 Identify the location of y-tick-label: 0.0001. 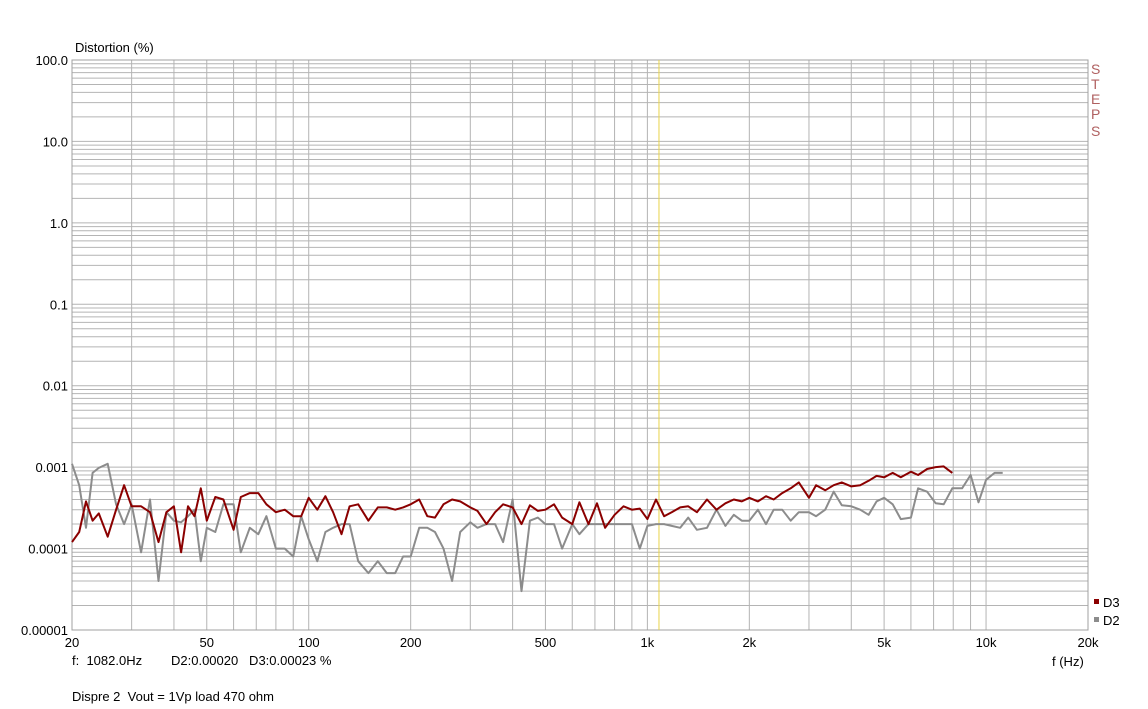
(48, 549).